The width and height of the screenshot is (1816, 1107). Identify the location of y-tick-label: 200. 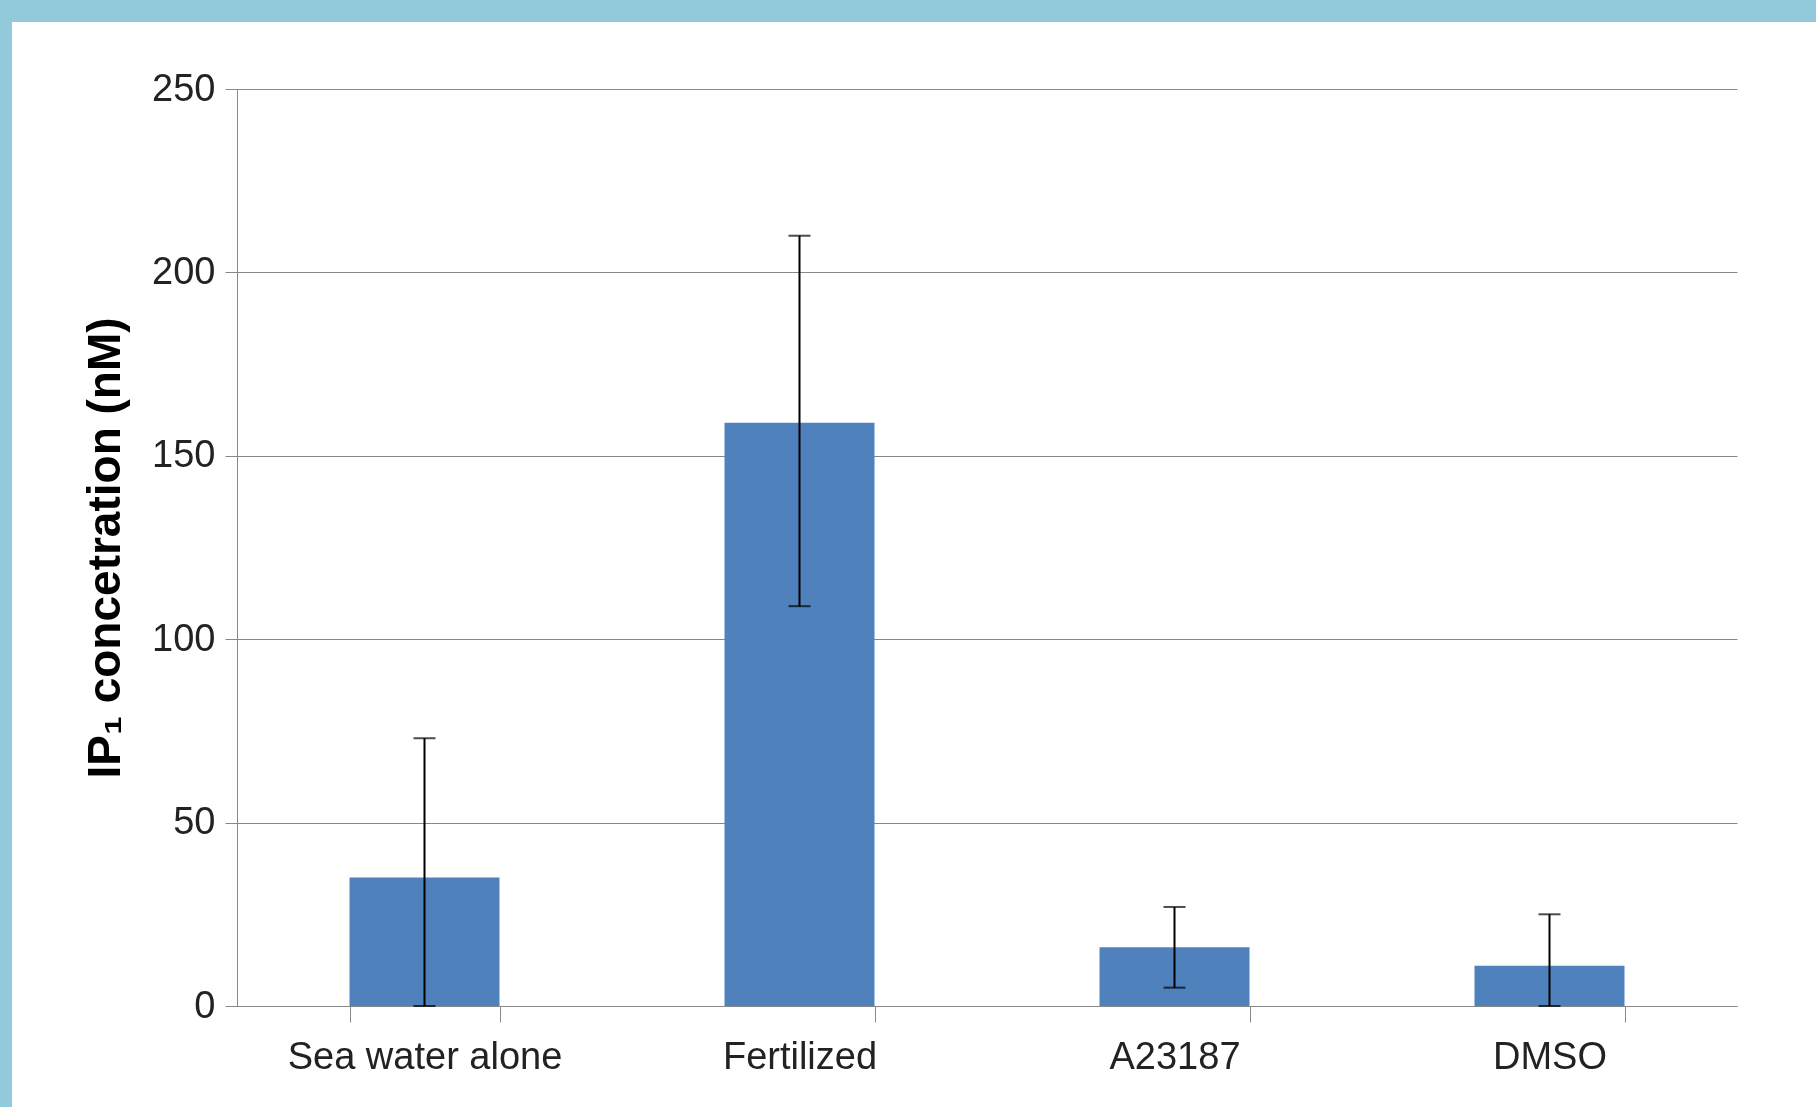
(184, 270).